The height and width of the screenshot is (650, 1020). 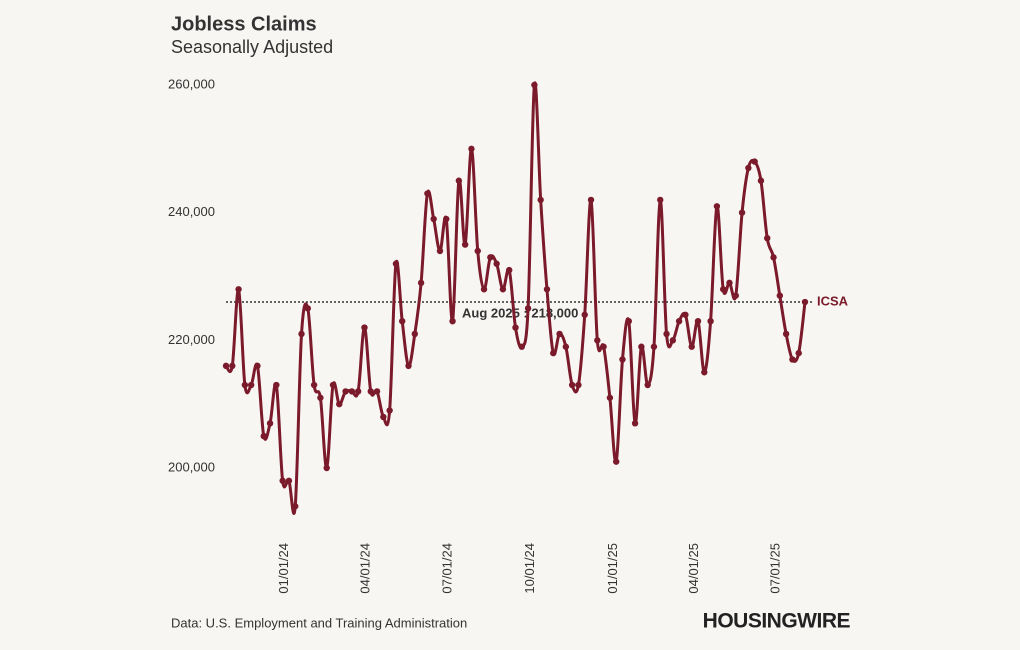 What do you see at coordinates (833, 300) in the screenshot?
I see `series-label: ICSA` at bounding box center [833, 300].